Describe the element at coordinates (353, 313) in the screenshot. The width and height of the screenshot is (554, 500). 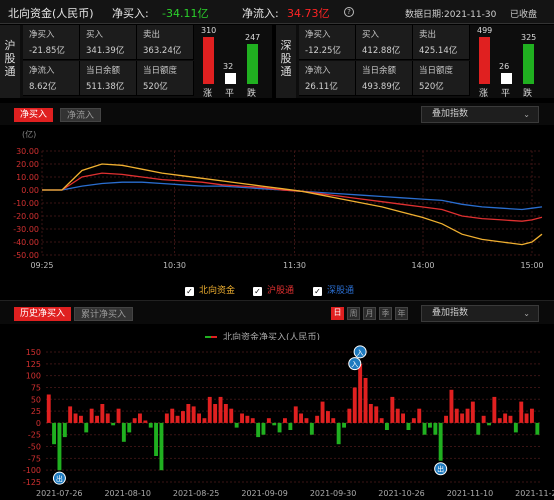
I see `period-week: 周` at that location.